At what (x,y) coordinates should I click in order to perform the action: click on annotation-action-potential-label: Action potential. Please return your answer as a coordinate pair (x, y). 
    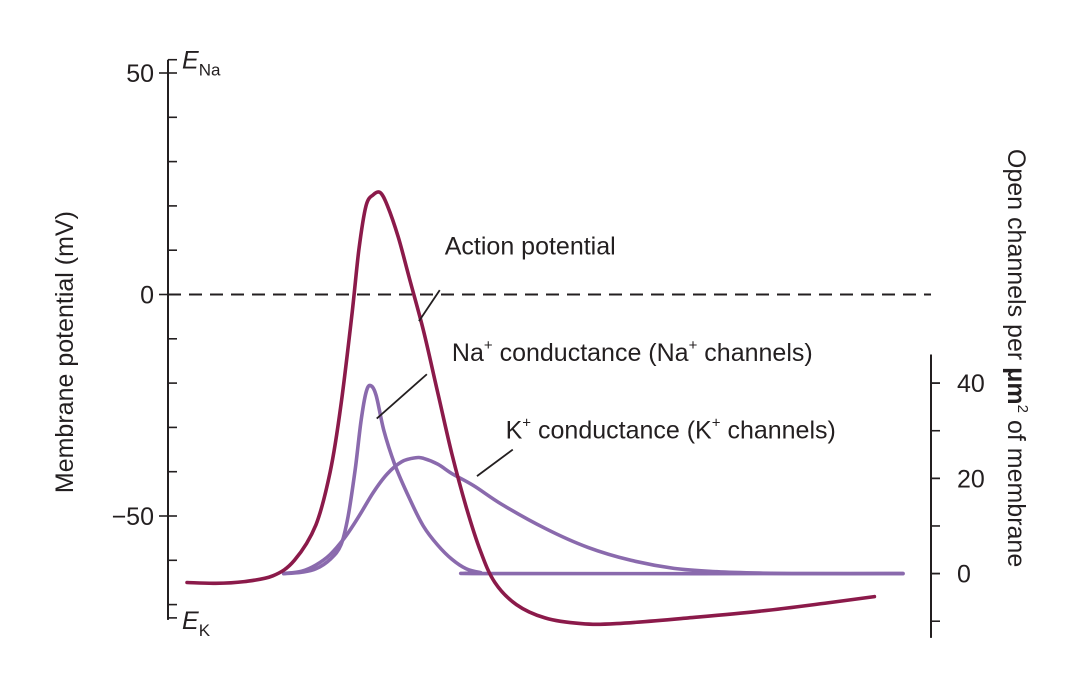
    Looking at the image, I should click on (530, 247).